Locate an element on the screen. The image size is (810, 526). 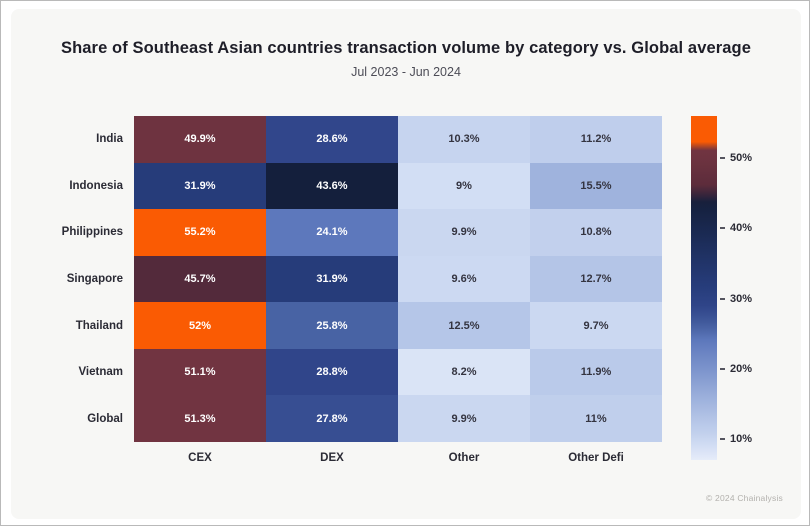
heatmap-cell: 10.3% is located at coordinates (464, 139).